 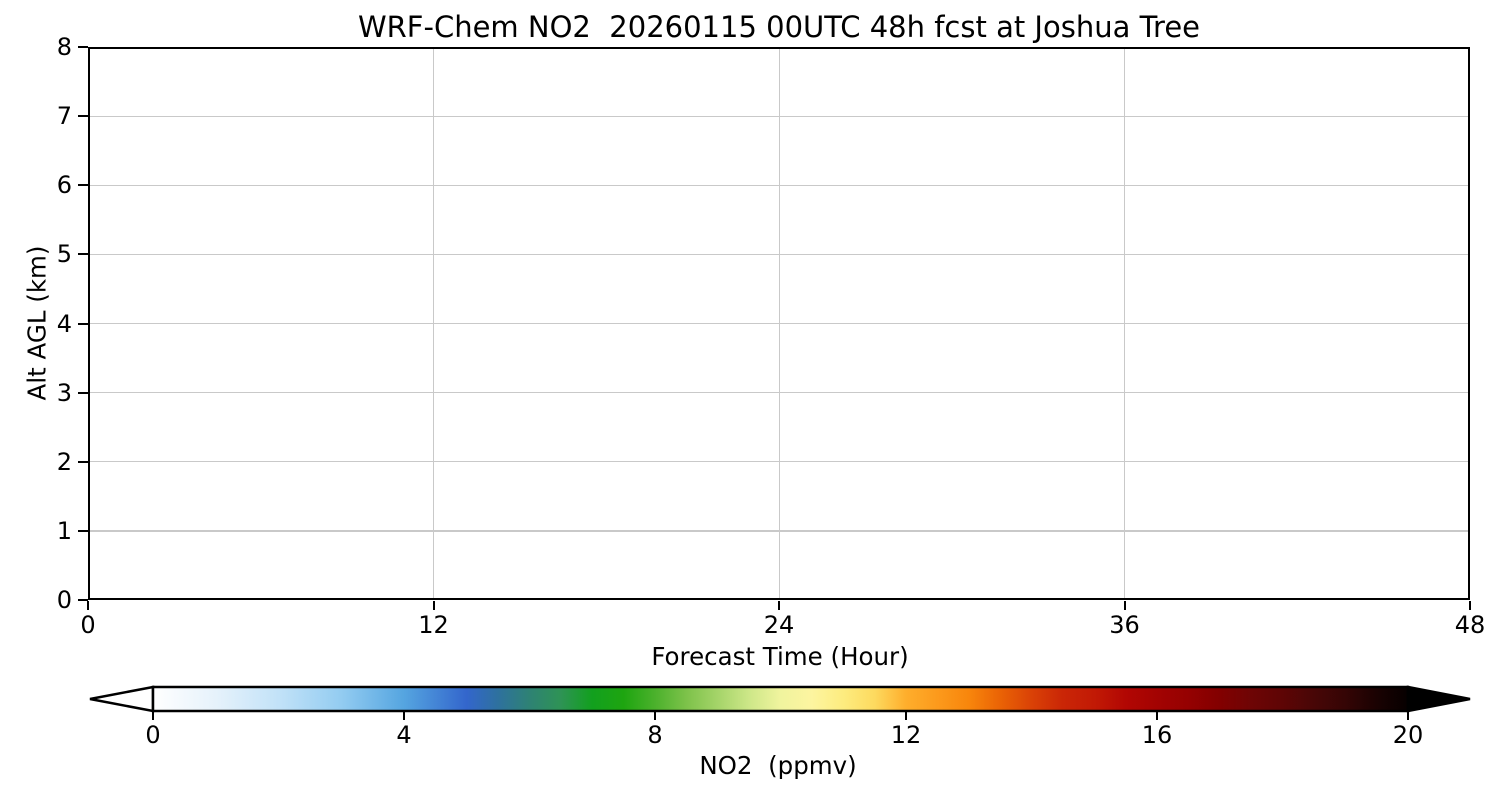 I want to click on colorbar-body, so click(x=780, y=699).